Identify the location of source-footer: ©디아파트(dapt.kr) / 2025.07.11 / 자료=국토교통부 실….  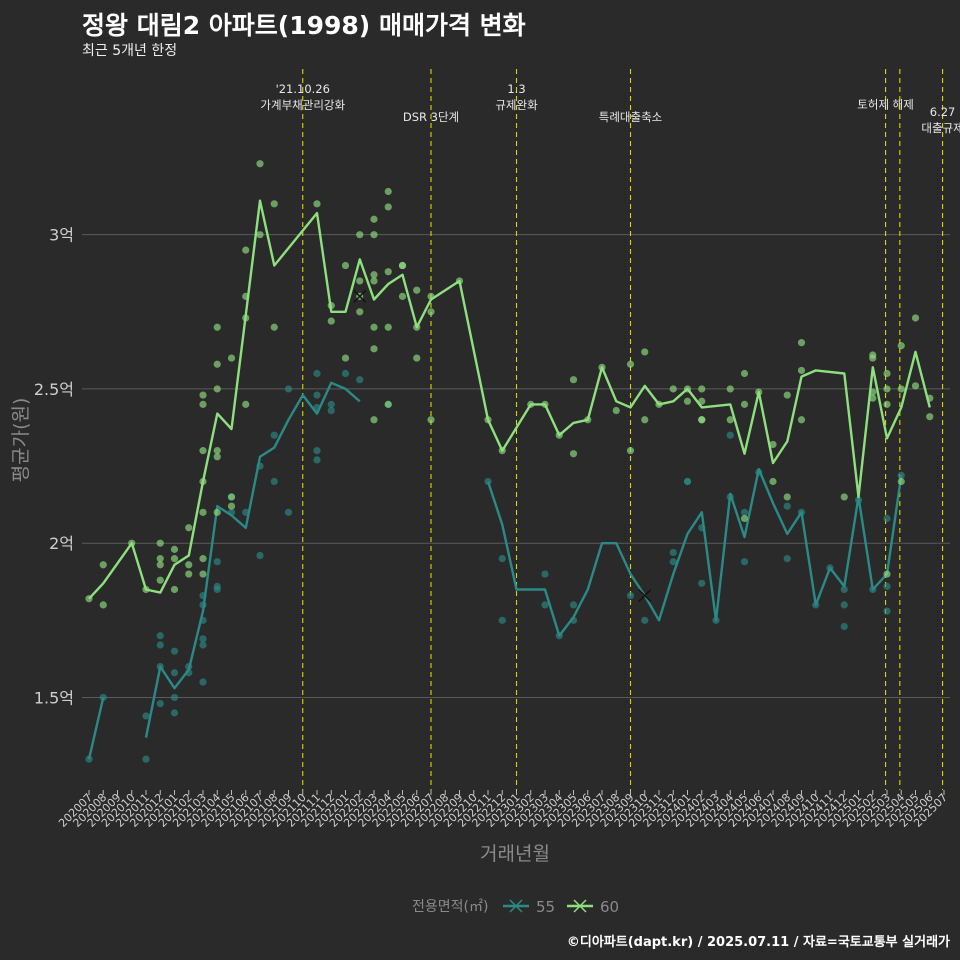
(758, 942).